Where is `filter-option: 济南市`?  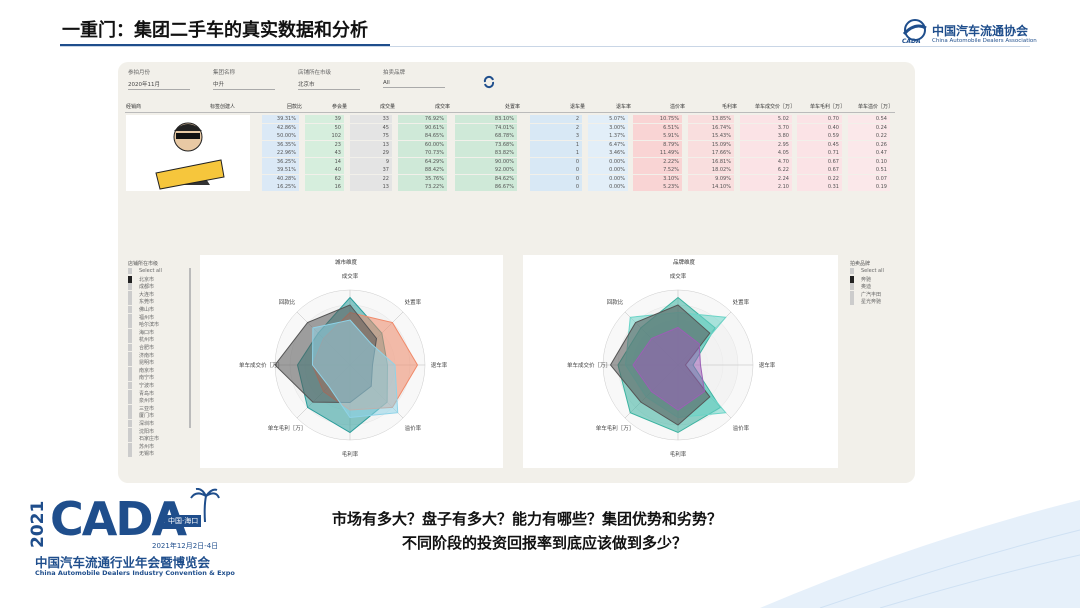 filter-option: 济南市 is located at coordinates (141, 355).